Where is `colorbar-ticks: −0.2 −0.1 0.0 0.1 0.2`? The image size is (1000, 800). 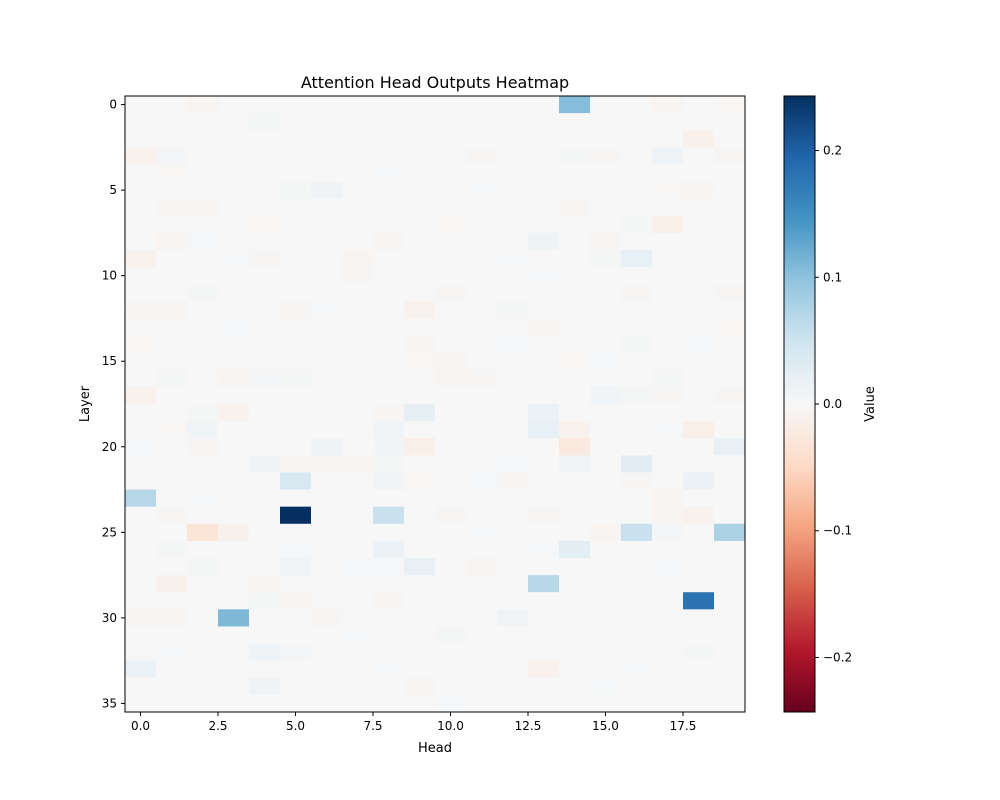 colorbar-ticks: −0.2 −0.1 0.0 0.1 0.2 is located at coordinates (833, 404).